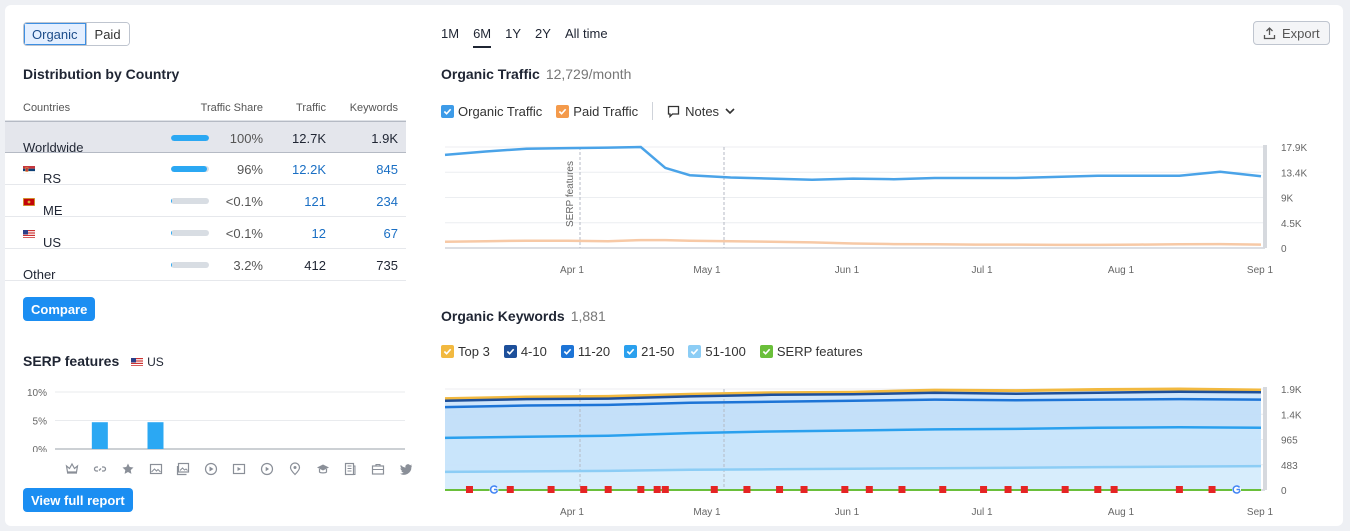  I want to click on x-tick-label: Sep 1, so click(1260, 512).